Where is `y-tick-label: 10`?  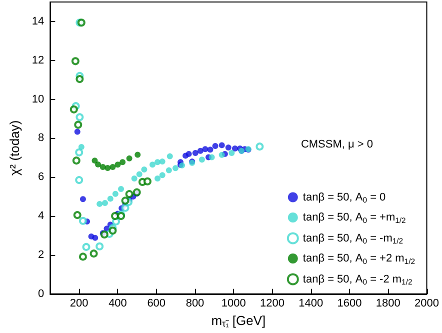
y-tick-label: 10 is located at coordinates (38, 99).